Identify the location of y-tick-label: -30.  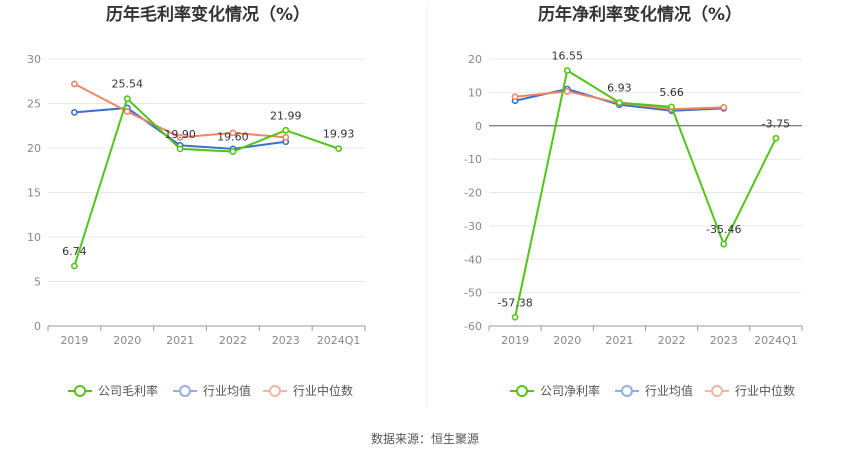
(473, 226).